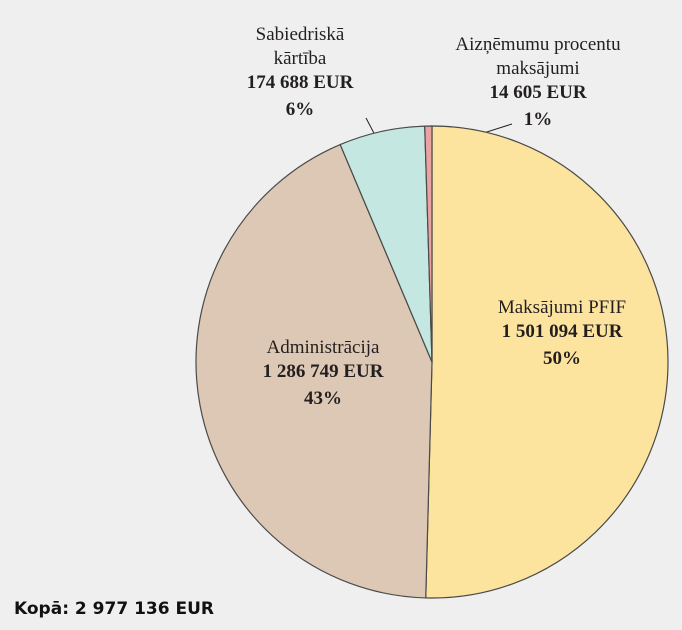 This screenshot has width=682, height=630. What do you see at coordinates (428, 244) in the screenshot?
I see `pie-slice` at bounding box center [428, 244].